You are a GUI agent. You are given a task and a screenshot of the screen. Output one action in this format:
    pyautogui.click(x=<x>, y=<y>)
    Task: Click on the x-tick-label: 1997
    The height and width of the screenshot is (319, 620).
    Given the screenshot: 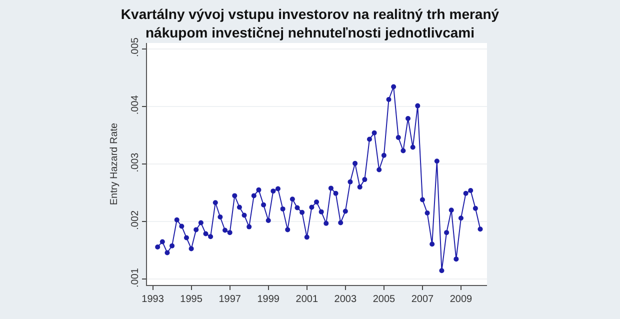 What is the action you would take?
    pyautogui.click(x=230, y=299)
    